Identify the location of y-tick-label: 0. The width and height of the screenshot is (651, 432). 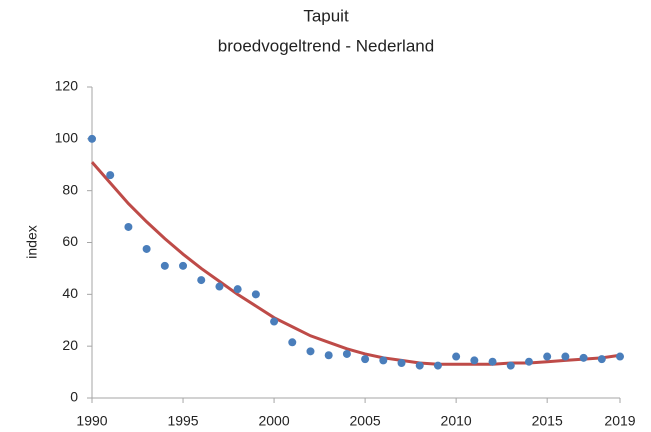
(74, 397).